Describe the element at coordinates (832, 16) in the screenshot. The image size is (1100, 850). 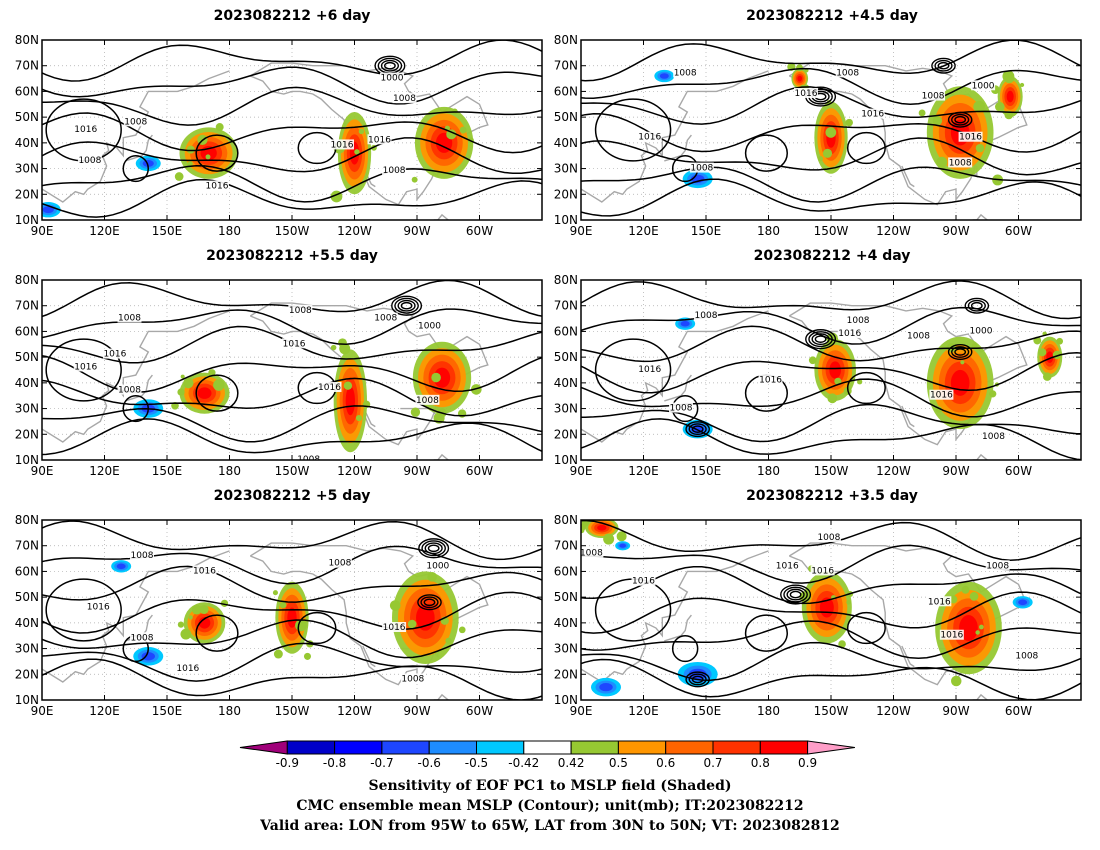
I see `panel-title: 2023082212 +4.5 day` at that location.